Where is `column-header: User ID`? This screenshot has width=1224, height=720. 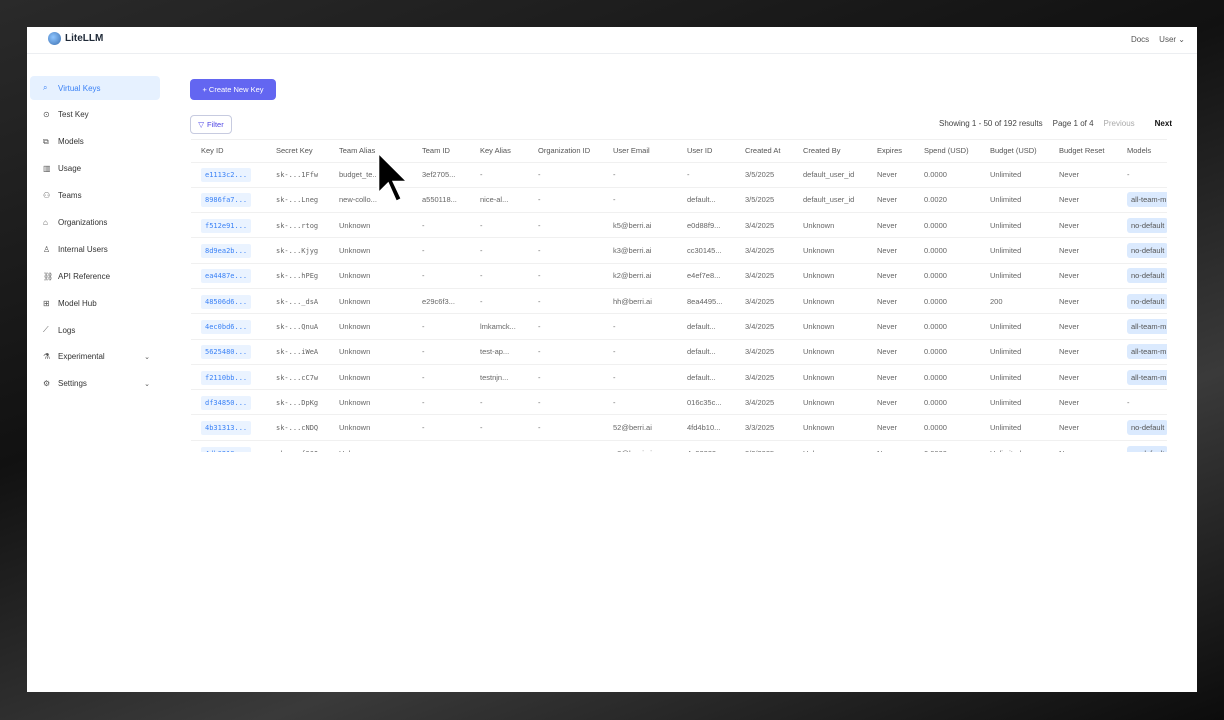
column-header: User ID is located at coordinates (700, 151).